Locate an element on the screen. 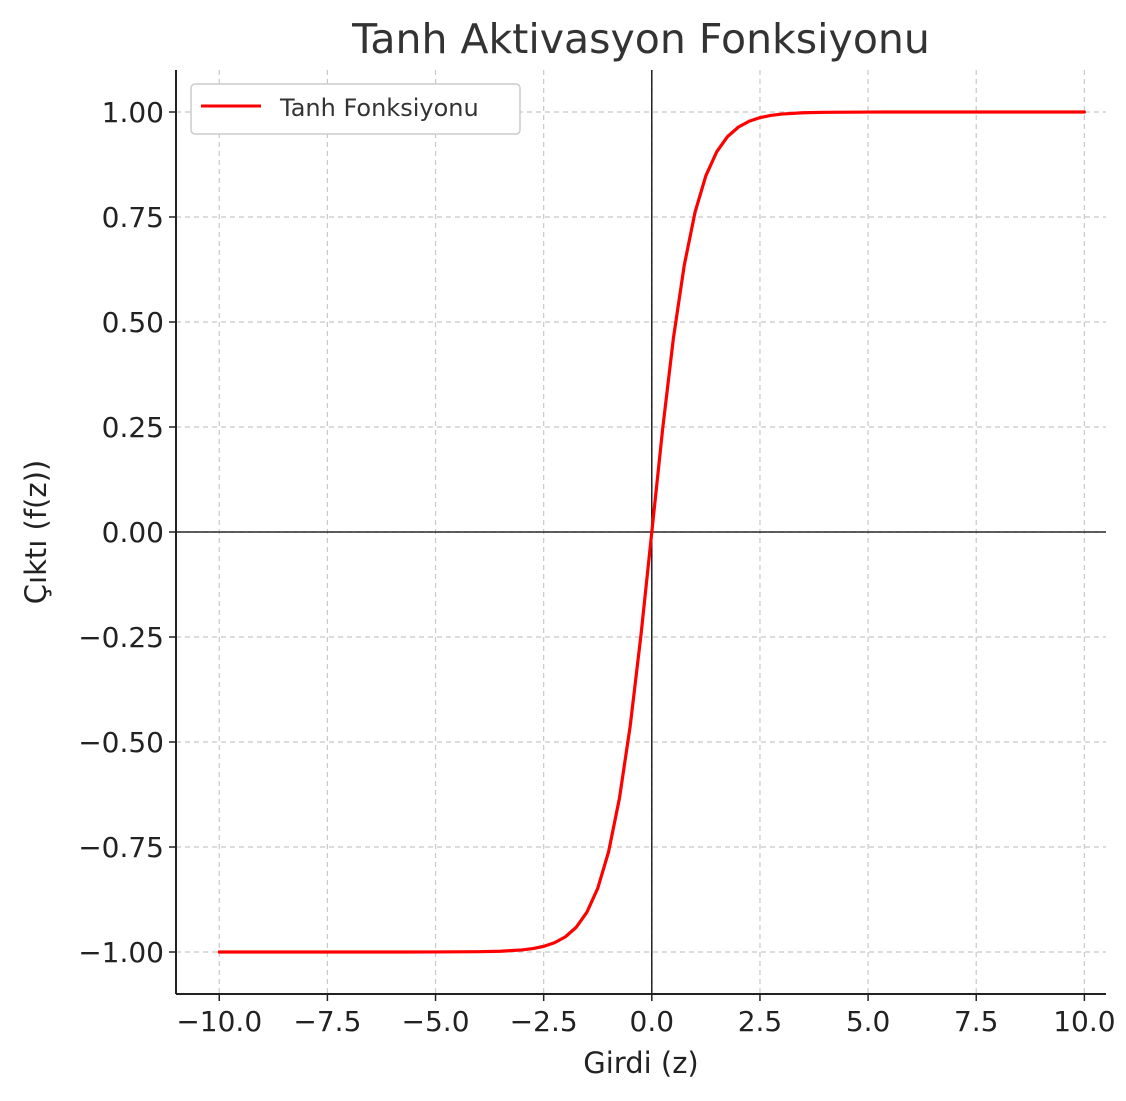 Image resolution: width=1126 pixels, height=1101 pixels. x-tick-label: 10.0 is located at coordinates (1084, 1021).